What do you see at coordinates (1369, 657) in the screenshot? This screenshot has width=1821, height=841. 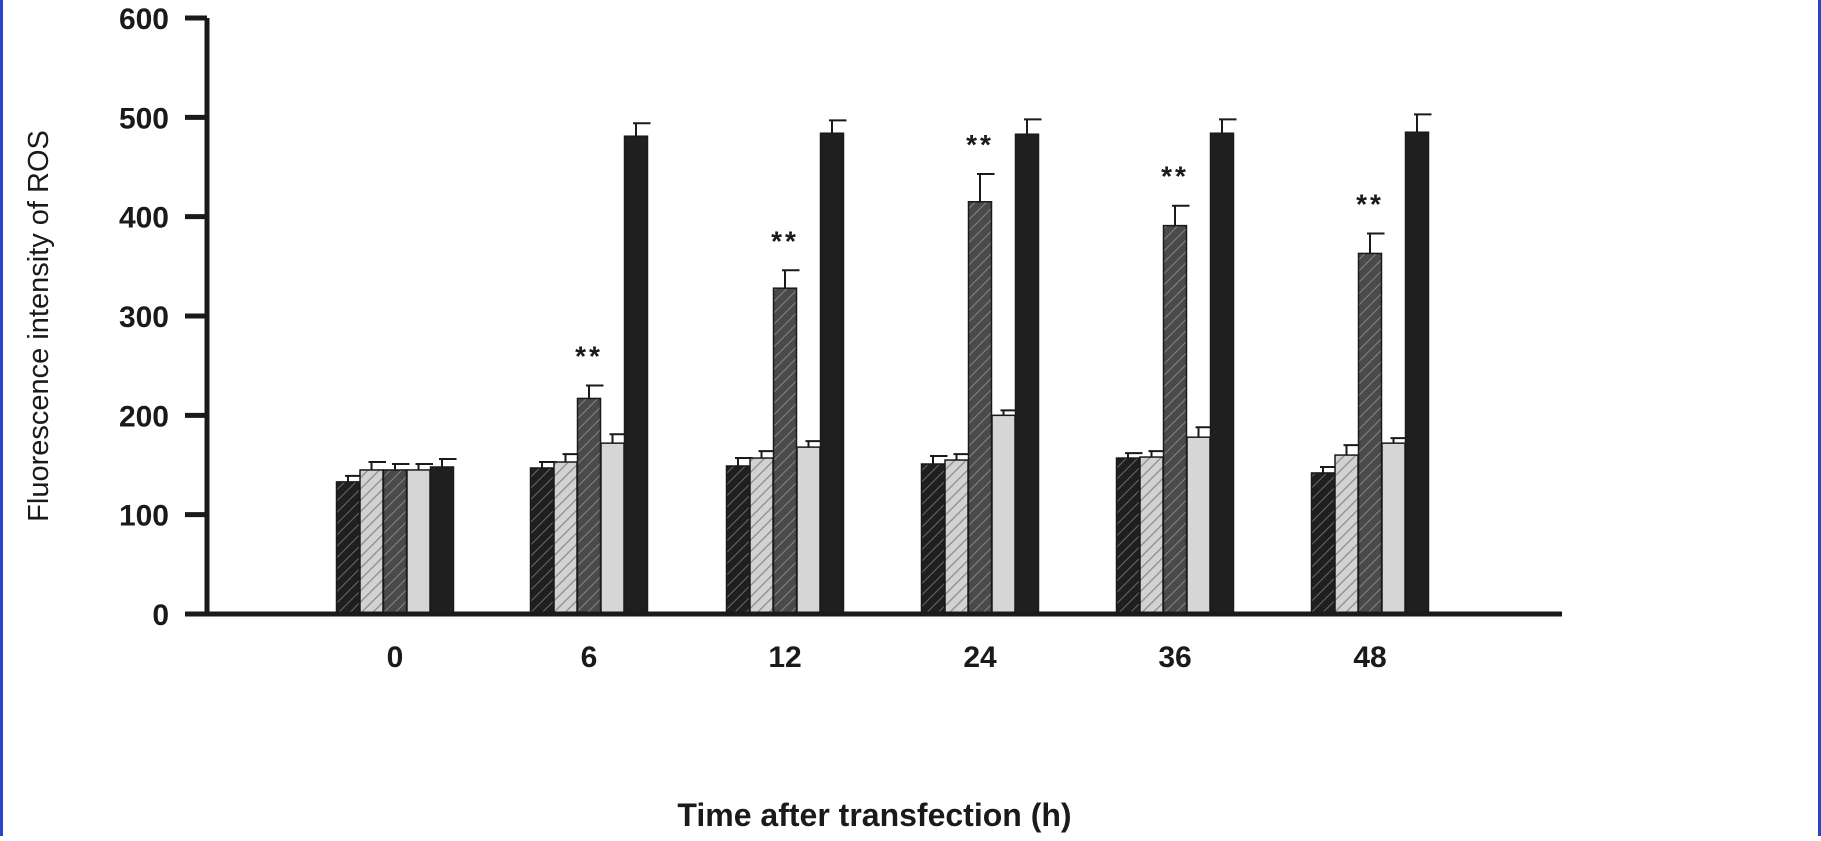 I see `x-tick-label: 48` at bounding box center [1369, 657].